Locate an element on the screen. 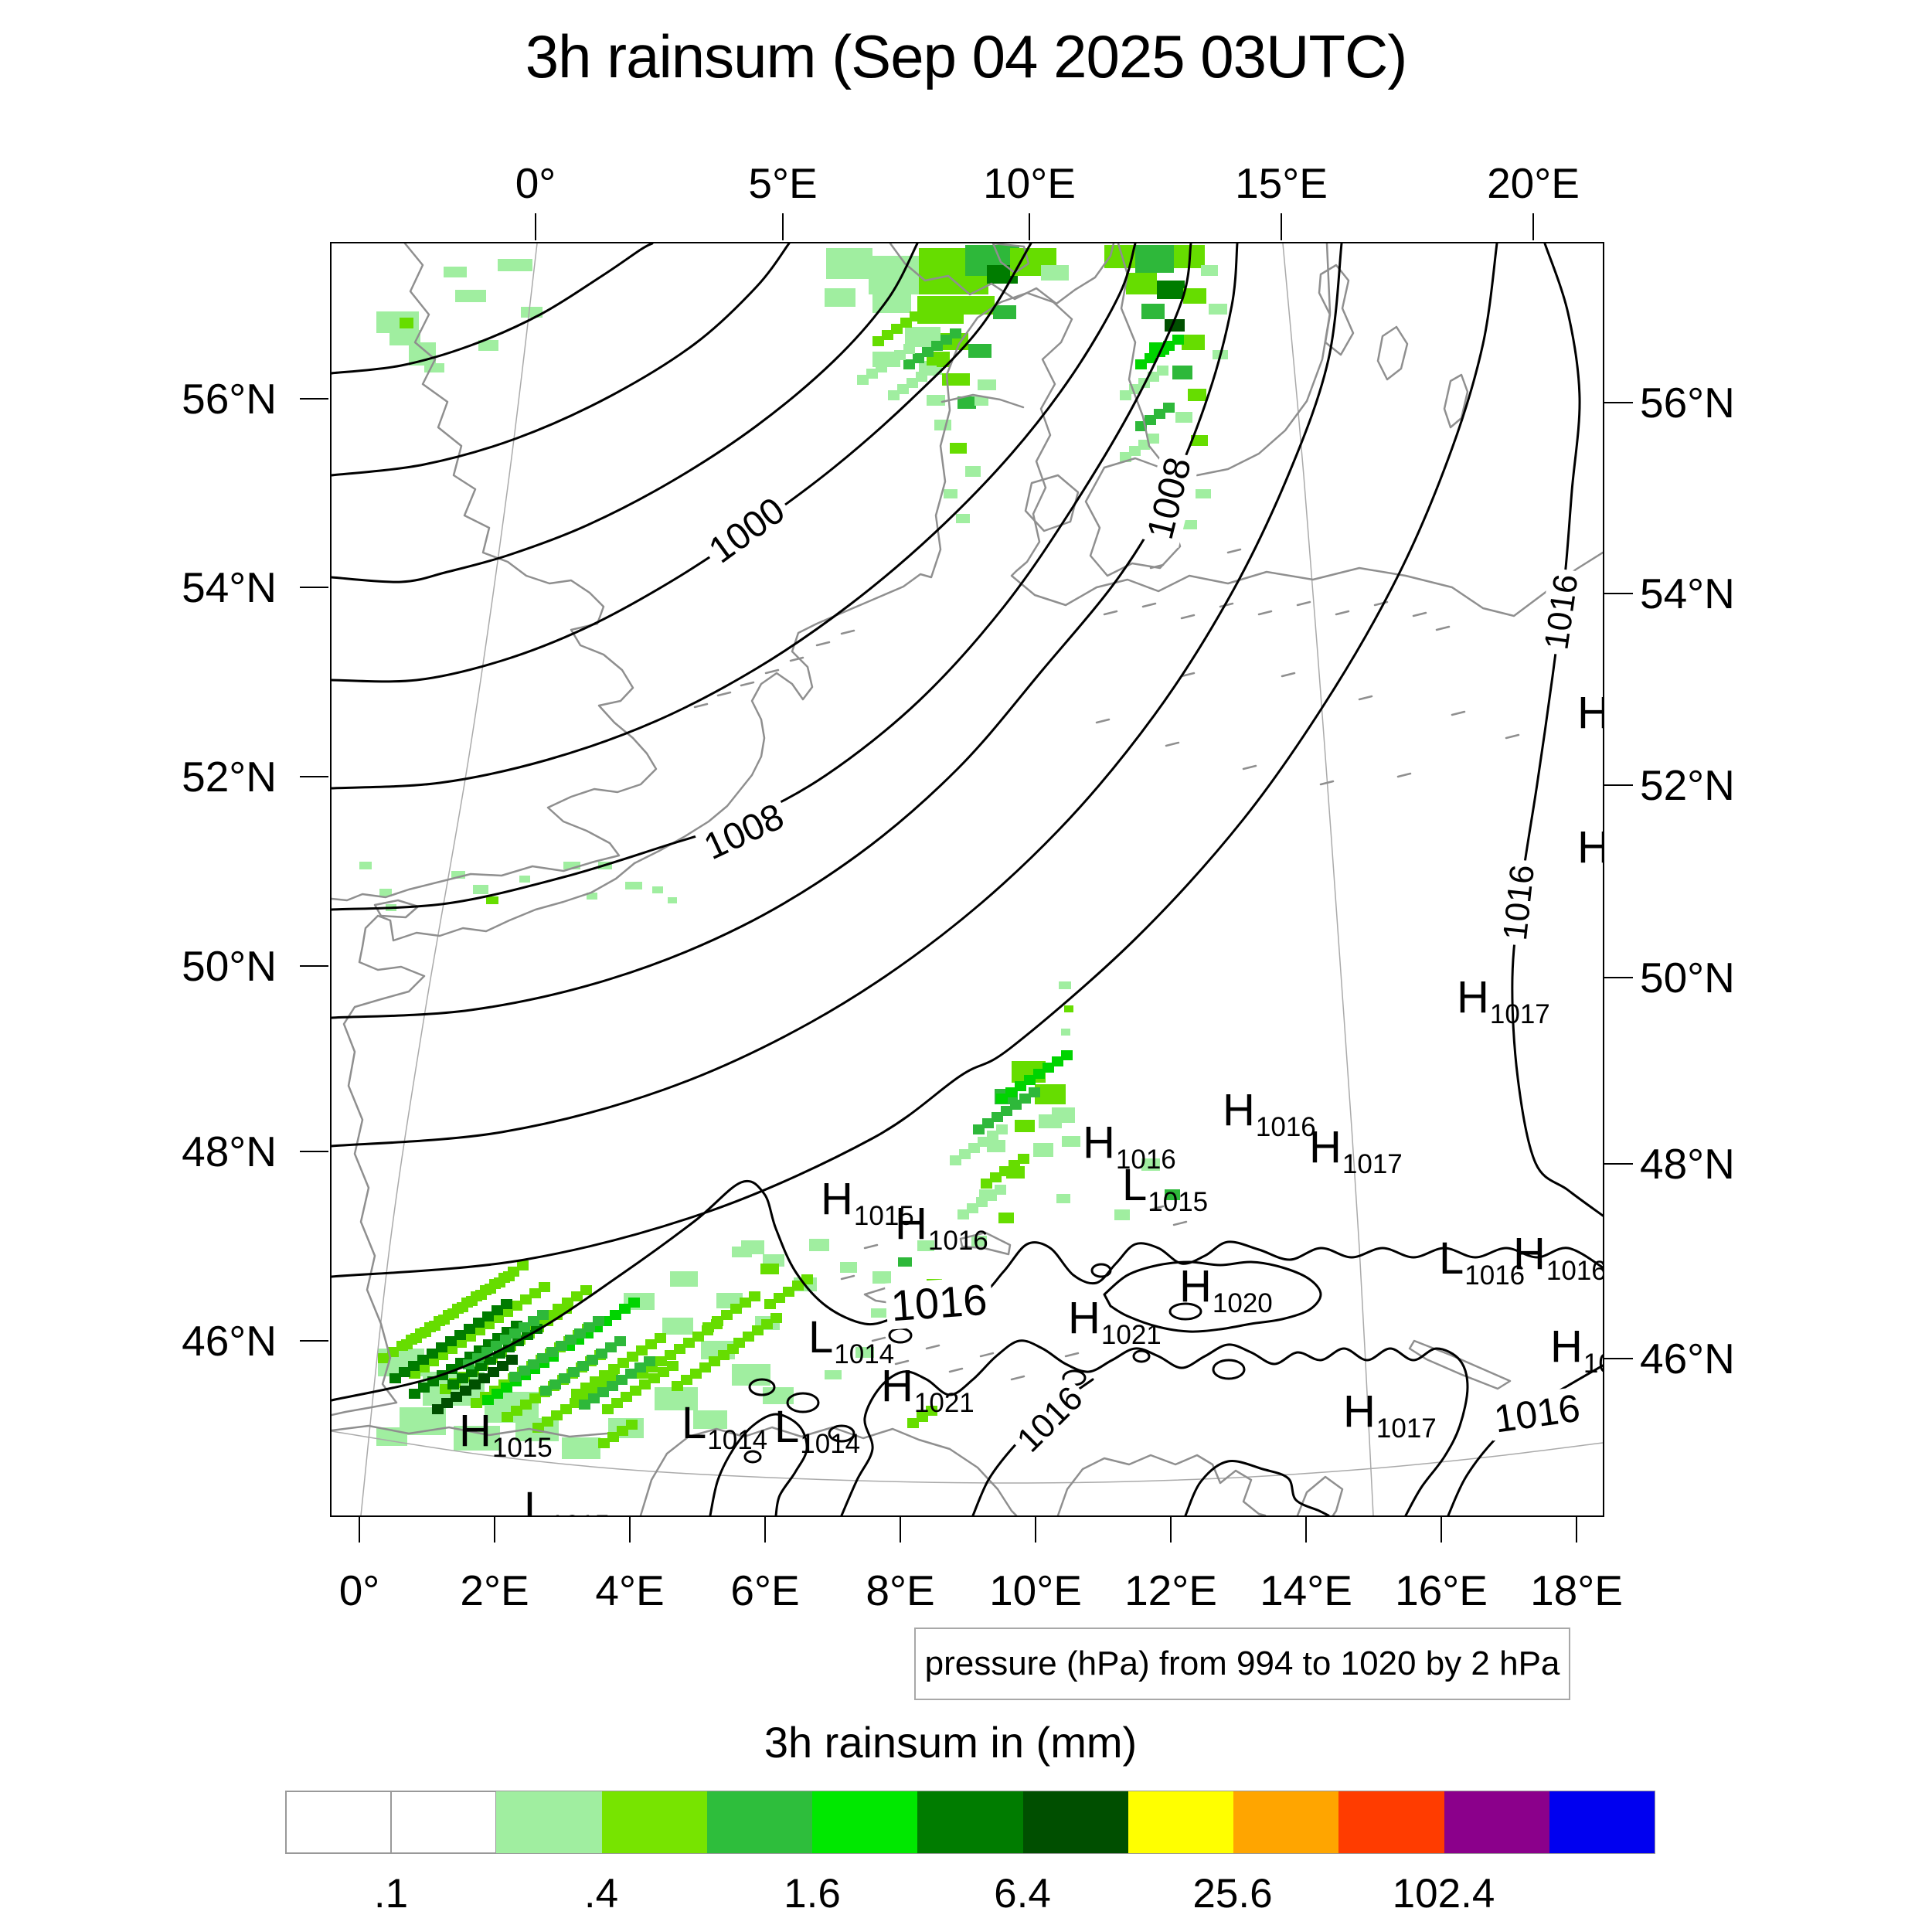  pressure-marker-value: 1015 is located at coordinates (1178, 1202).